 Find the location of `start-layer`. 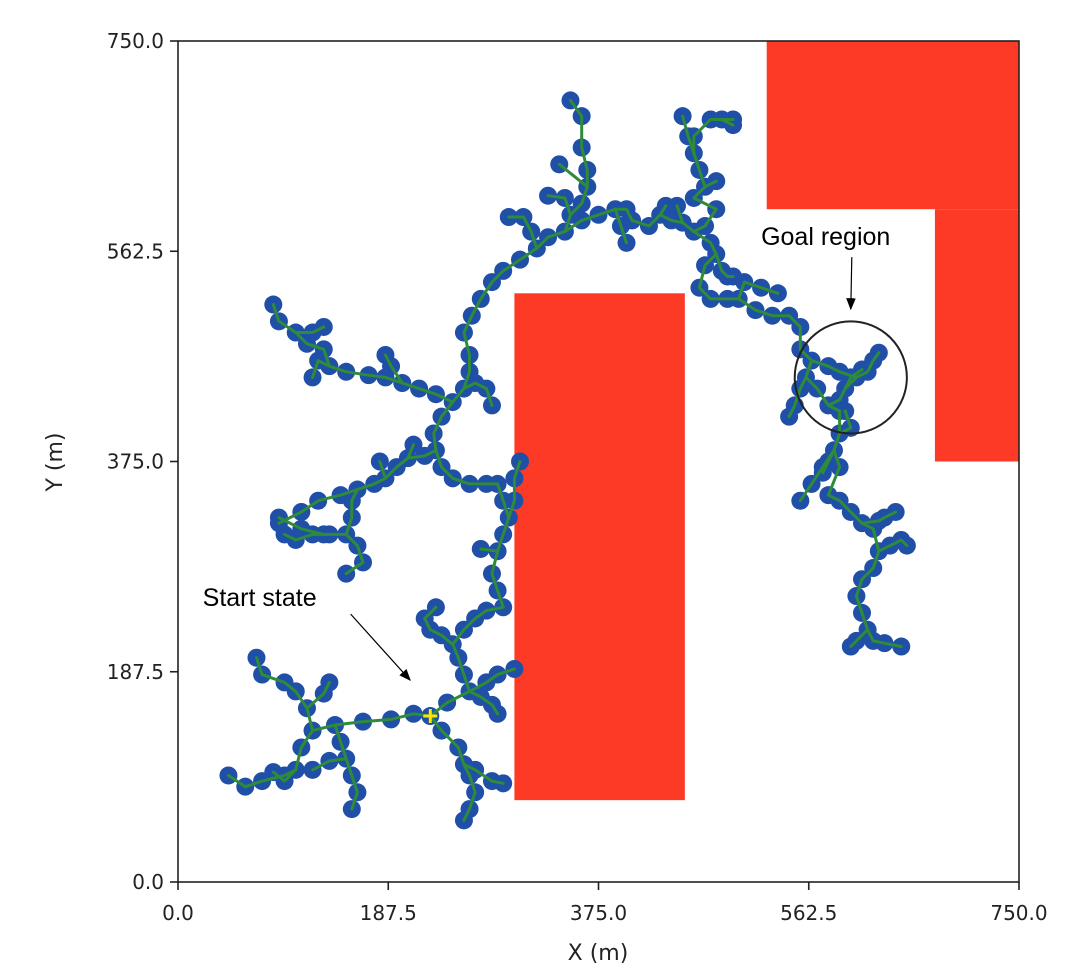

start-layer is located at coordinates (430, 716).